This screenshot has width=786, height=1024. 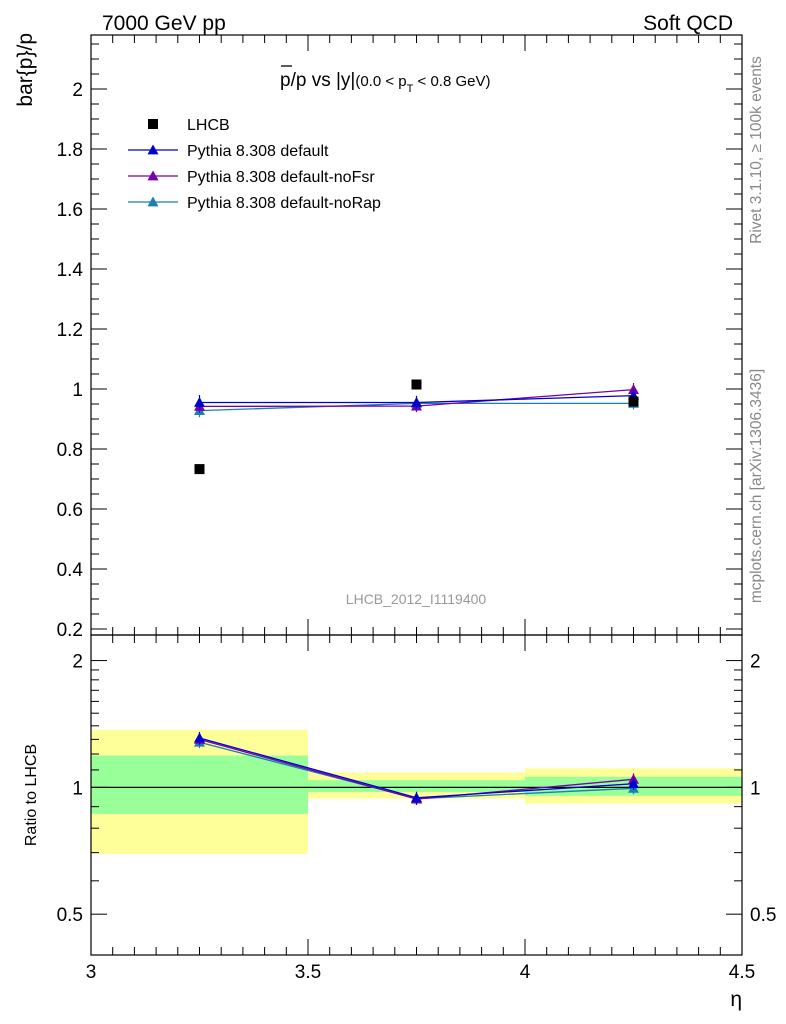 I want to click on main-data-layer, so click(x=416, y=427).